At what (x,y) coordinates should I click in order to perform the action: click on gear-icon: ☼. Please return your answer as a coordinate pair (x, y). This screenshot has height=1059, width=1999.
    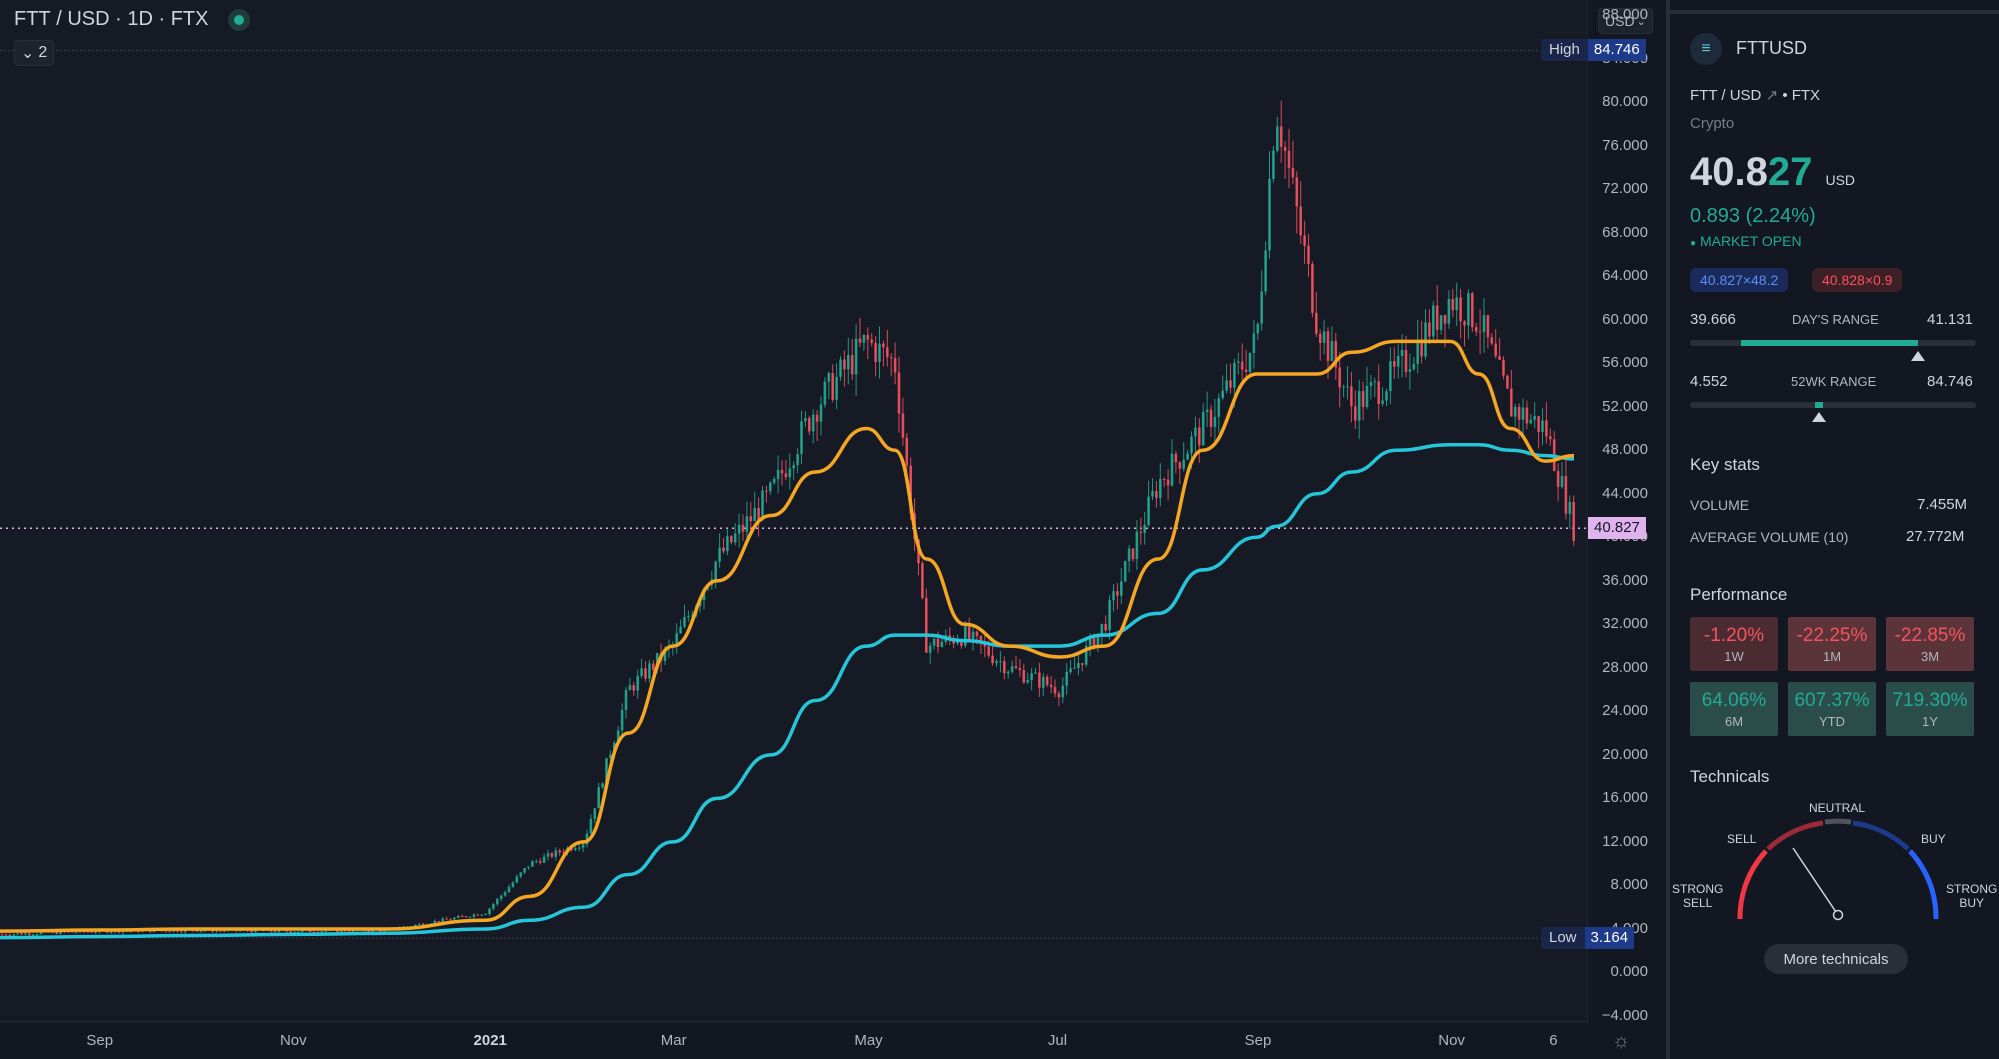
    Looking at the image, I should click on (1621, 1041).